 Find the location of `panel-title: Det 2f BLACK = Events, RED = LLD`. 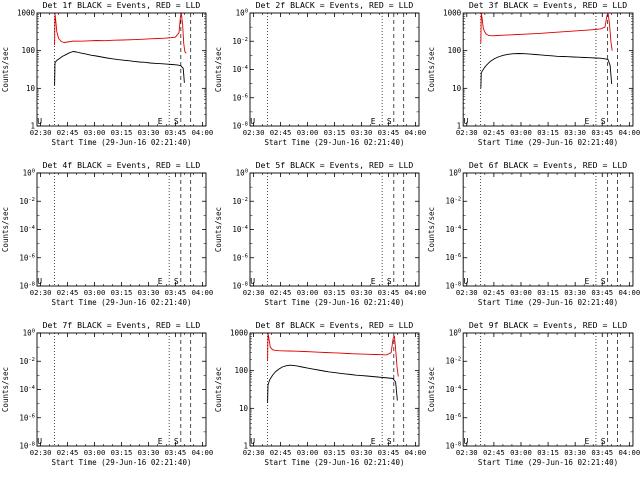

panel-title: Det 2f BLACK = Events, RED = LLD is located at coordinates (335, 5).